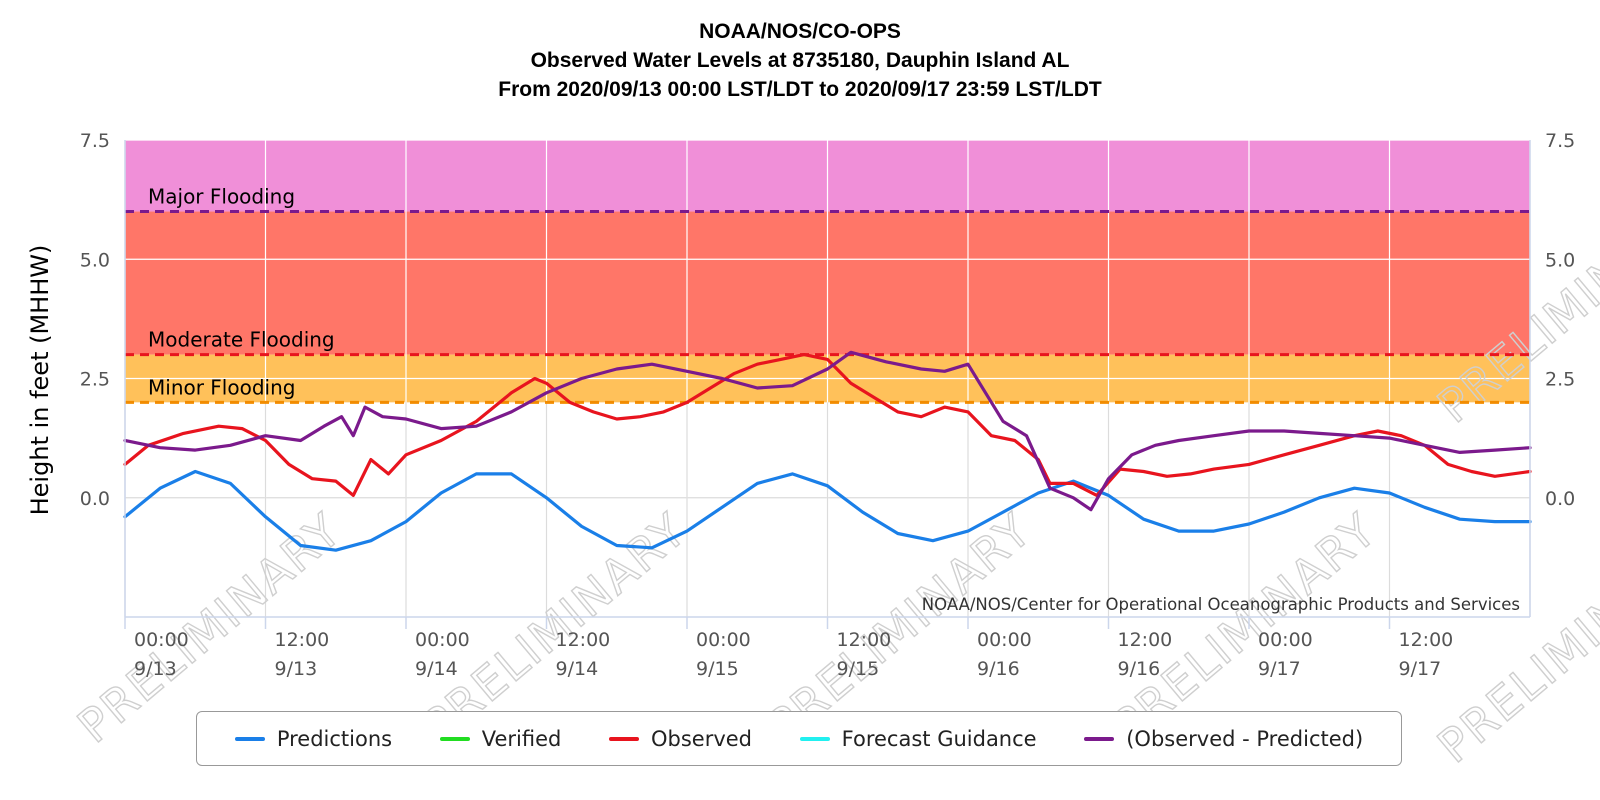  Describe the element at coordinates (95, 499) in the screenshot. I see `y-tick-label-left: 0.0` at that location.